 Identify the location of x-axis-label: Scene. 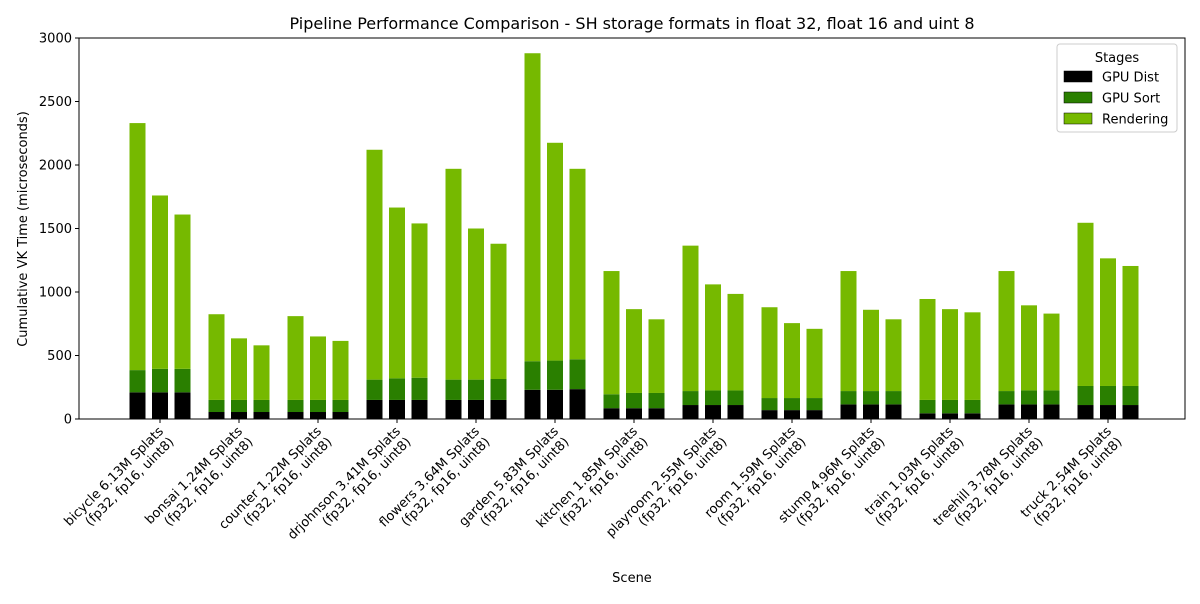
(632, 578).